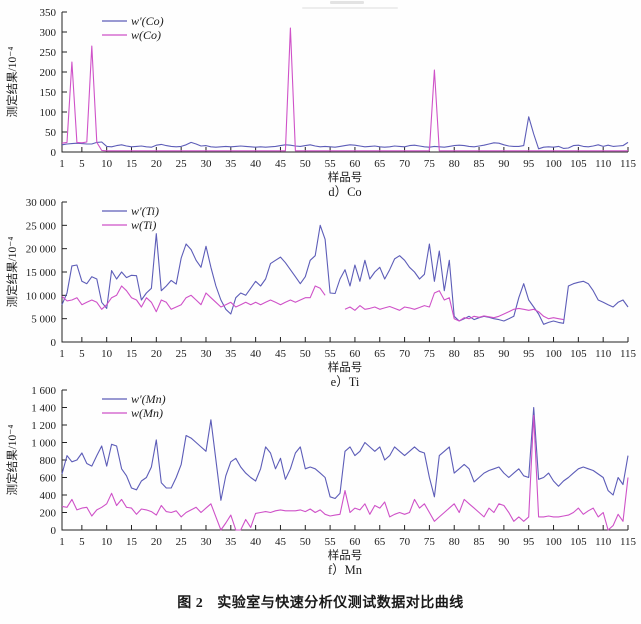  I want to click on x-tick-label: 10, so click(107, 354).